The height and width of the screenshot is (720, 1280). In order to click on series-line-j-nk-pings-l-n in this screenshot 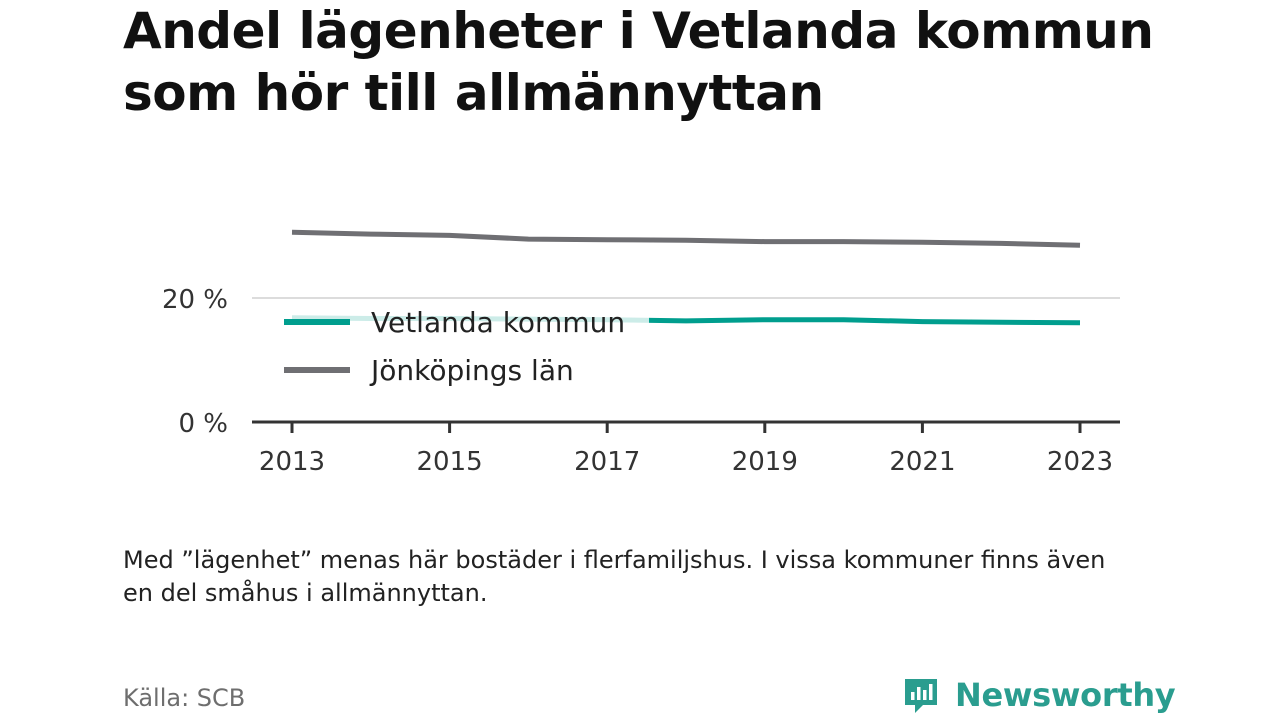, I will do `click(686, 238)`.